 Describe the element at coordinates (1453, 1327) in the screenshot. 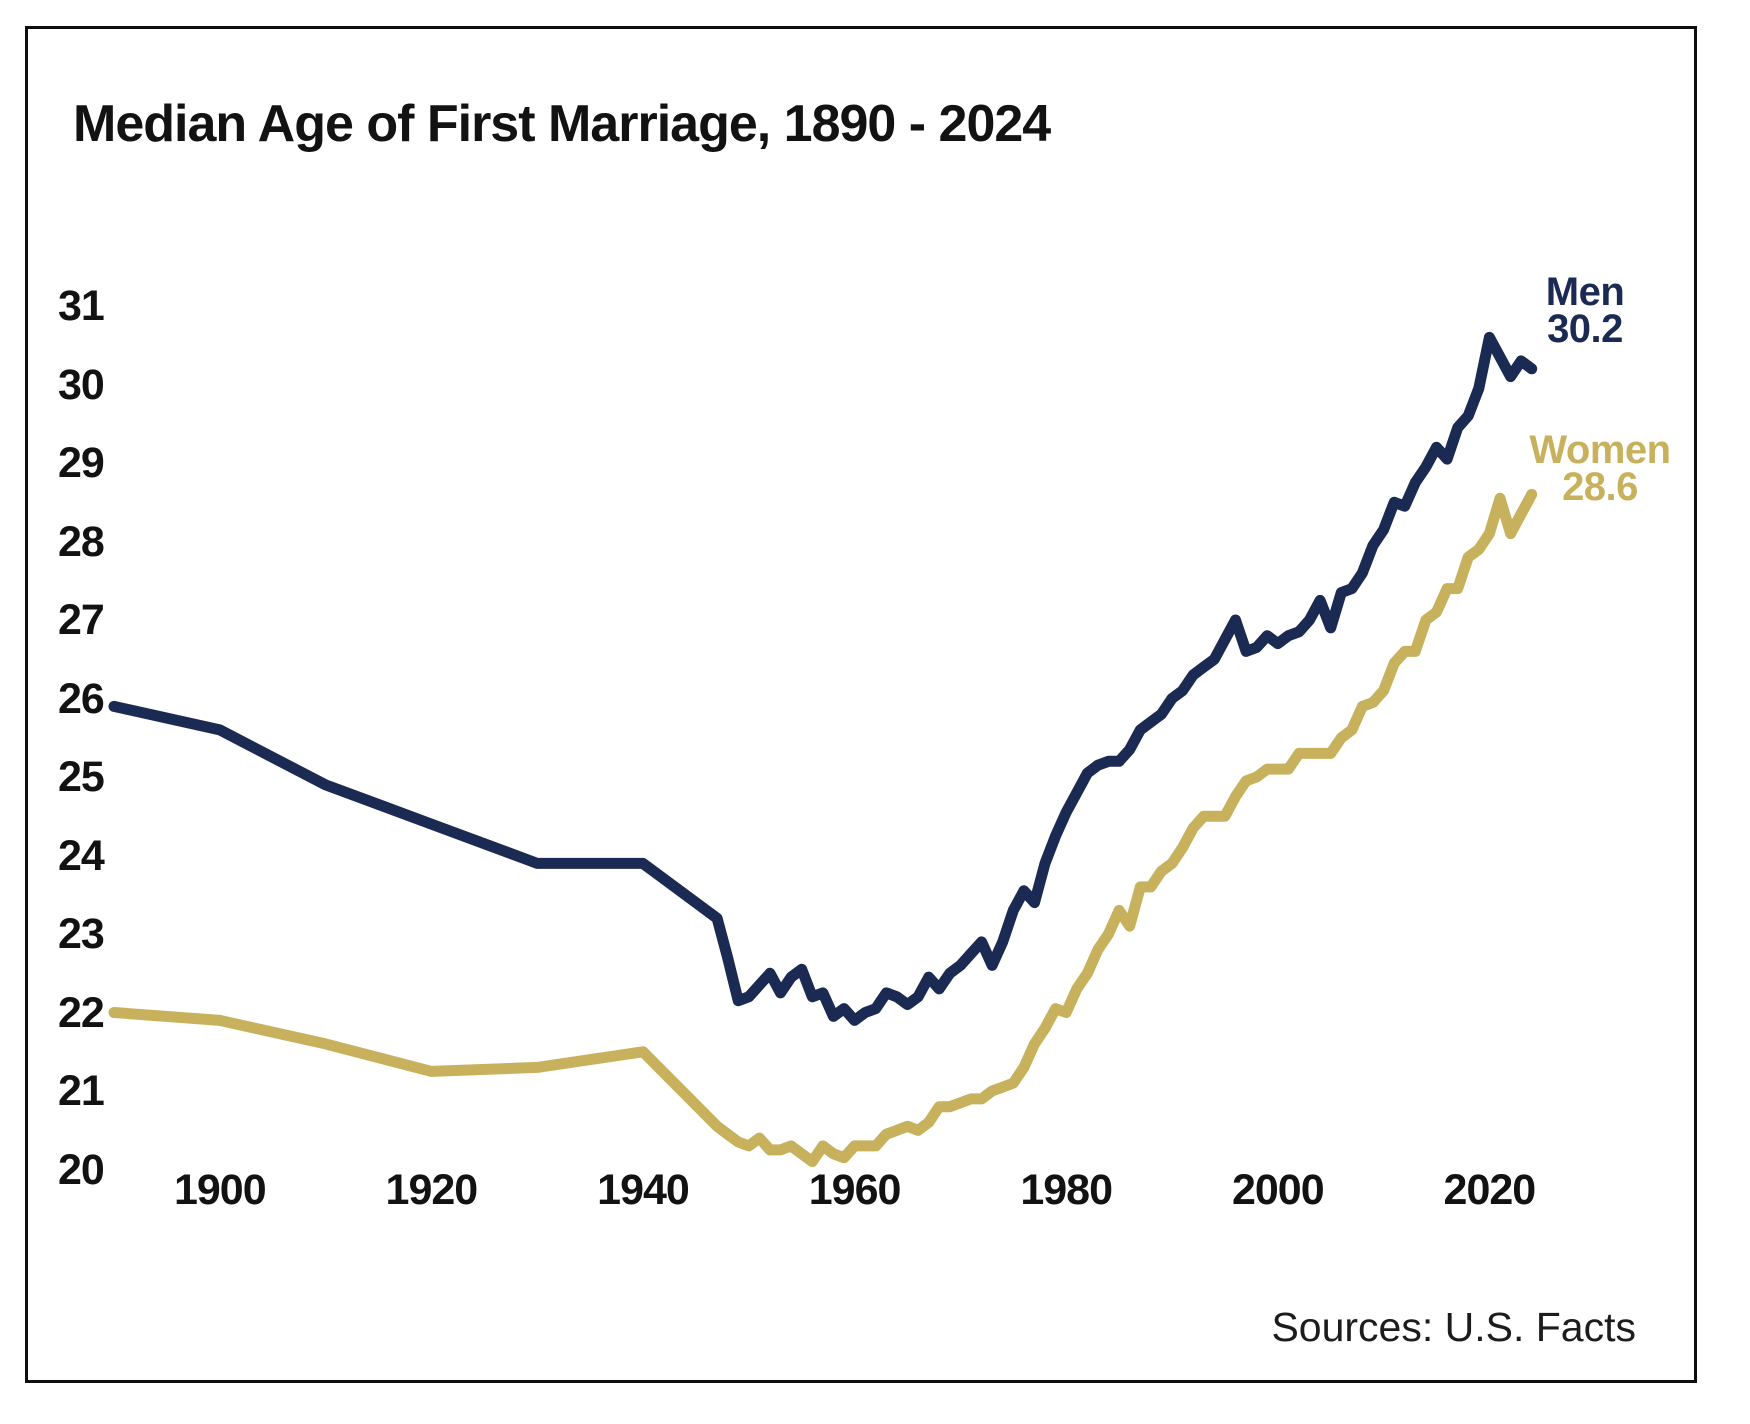

I see `source-attribution: Sources: U.S. Facts` at that location.